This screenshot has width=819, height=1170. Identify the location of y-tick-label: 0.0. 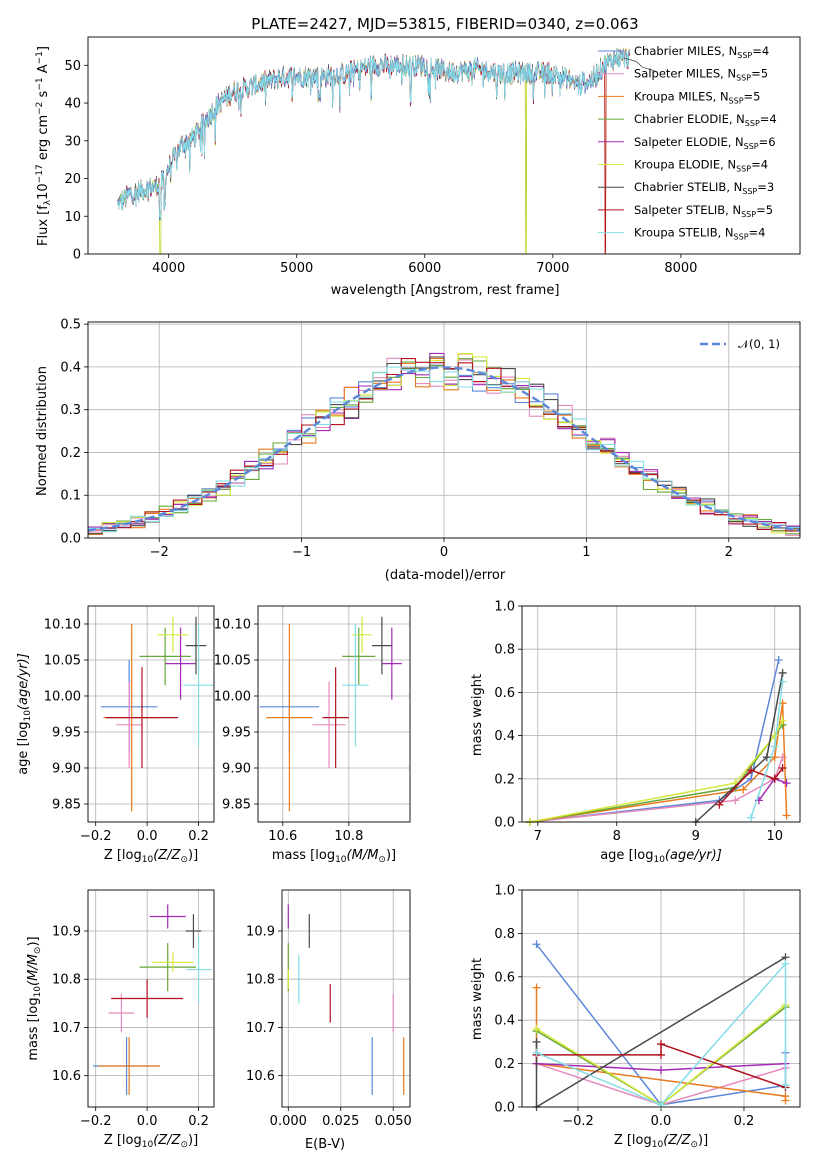
(70, 539).